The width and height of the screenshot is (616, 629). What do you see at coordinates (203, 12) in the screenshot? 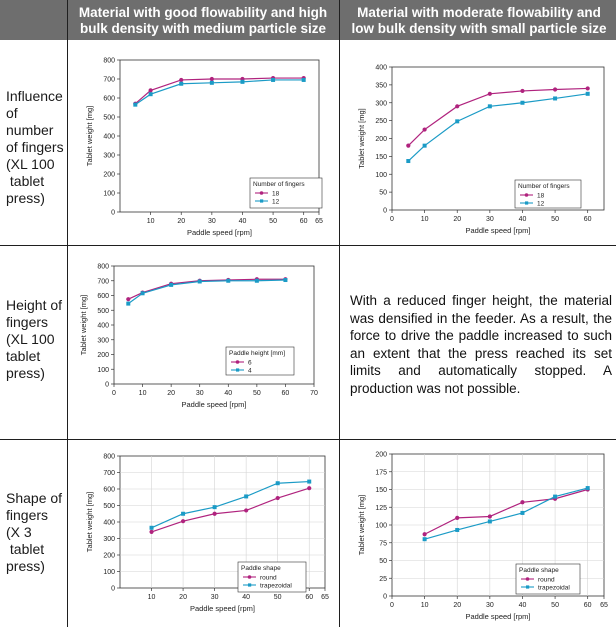
I see `header-line: Material with good flowability and high` at bounding box center [203, 12].